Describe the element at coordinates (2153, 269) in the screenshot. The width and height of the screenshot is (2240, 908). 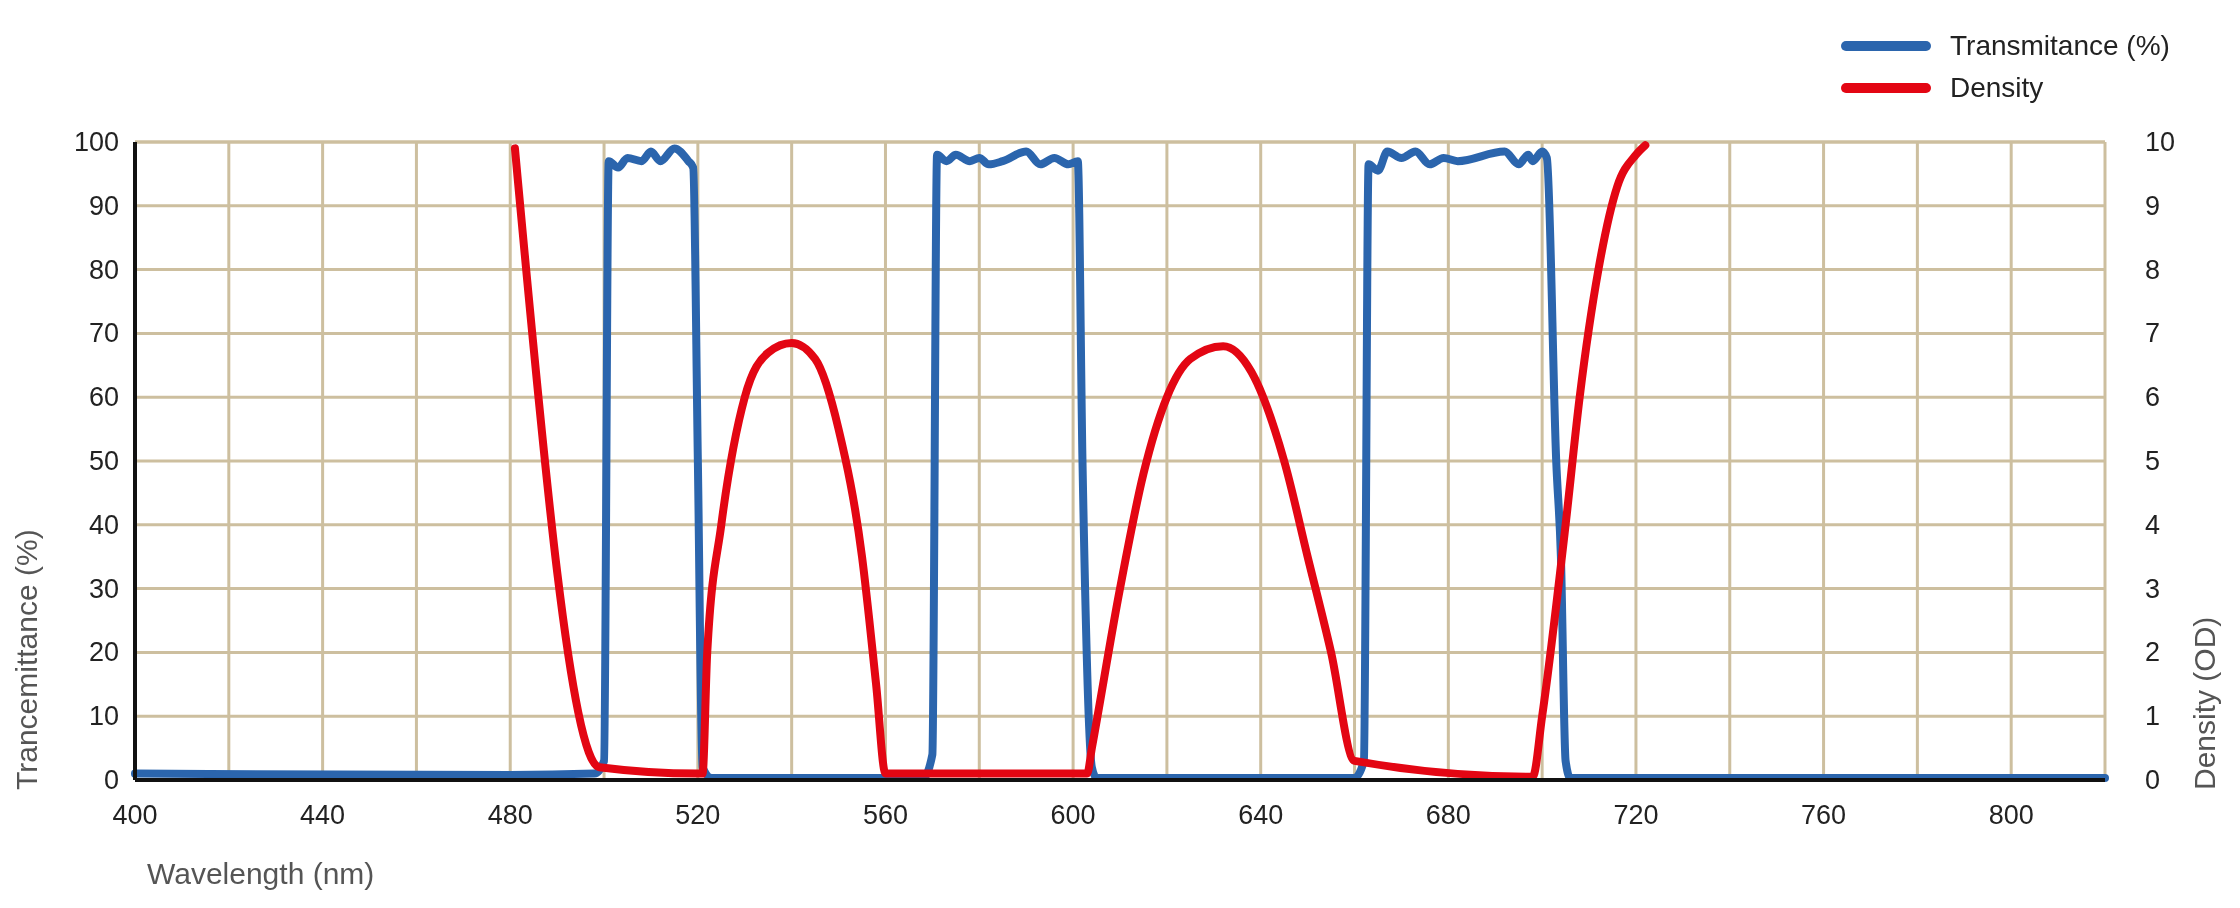
I see `y2-tick-label: 8` at that location.